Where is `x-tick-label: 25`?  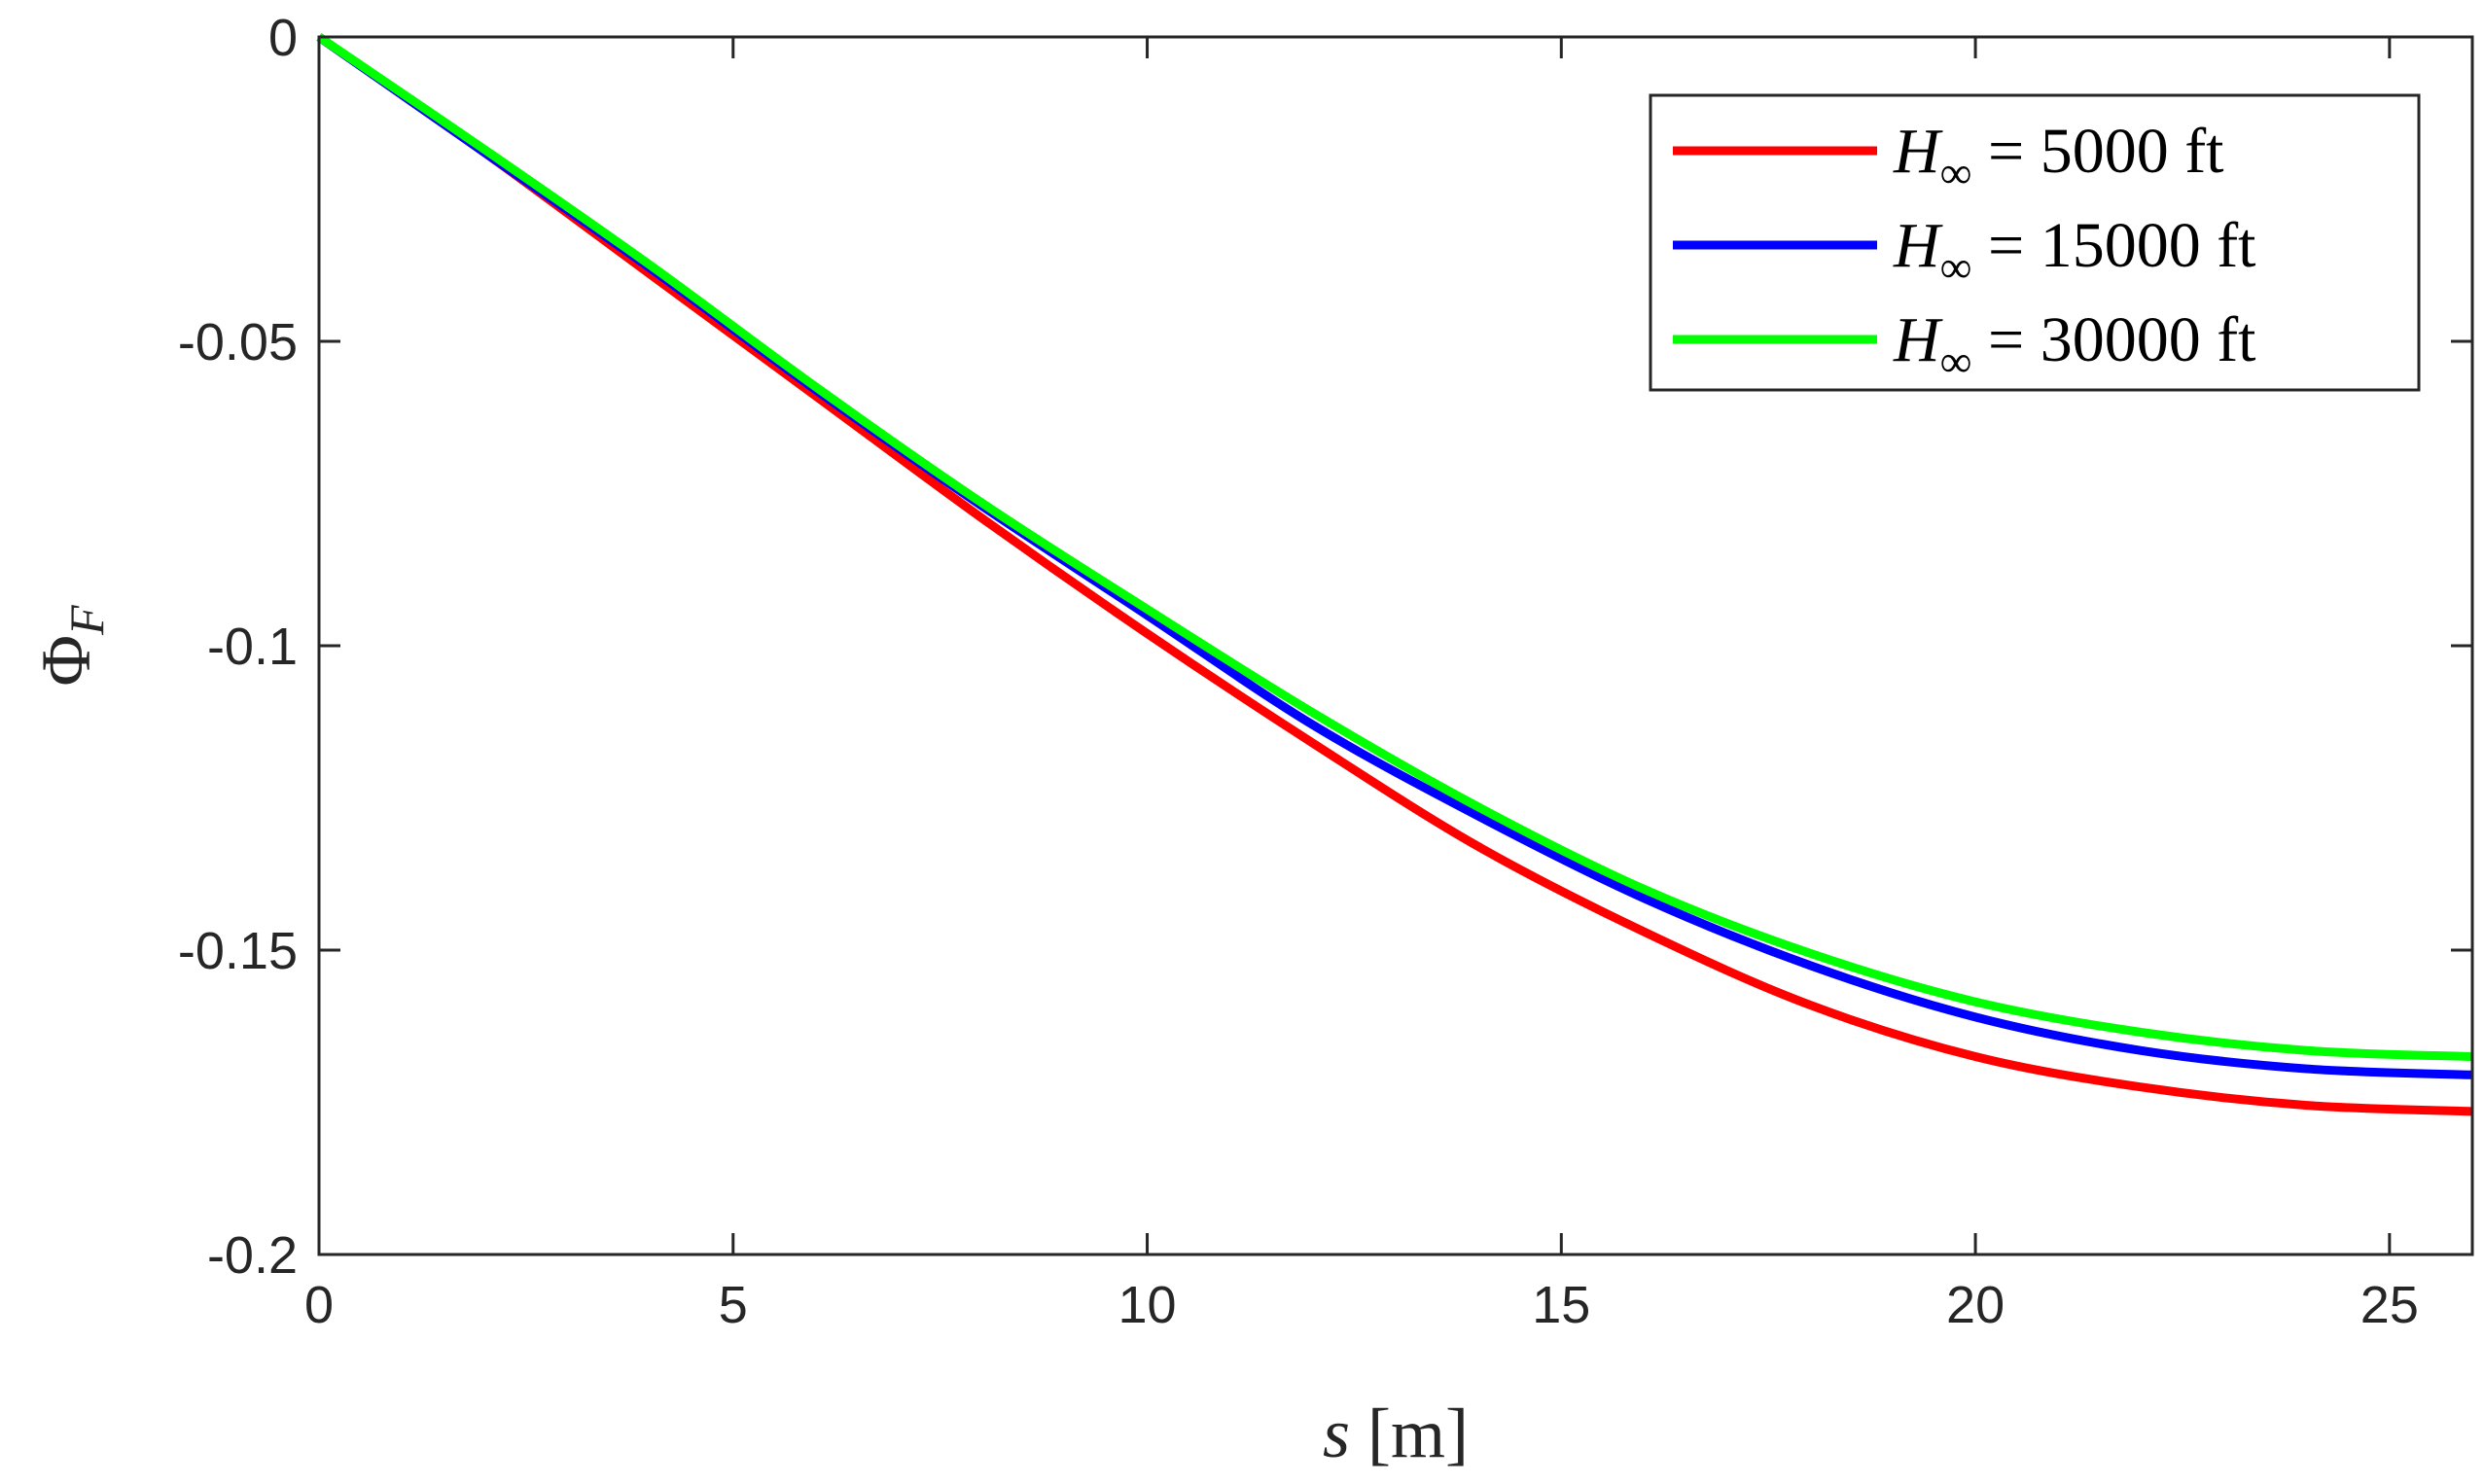
x-tick-label: 25 is located at coordinates (2389, 1305).